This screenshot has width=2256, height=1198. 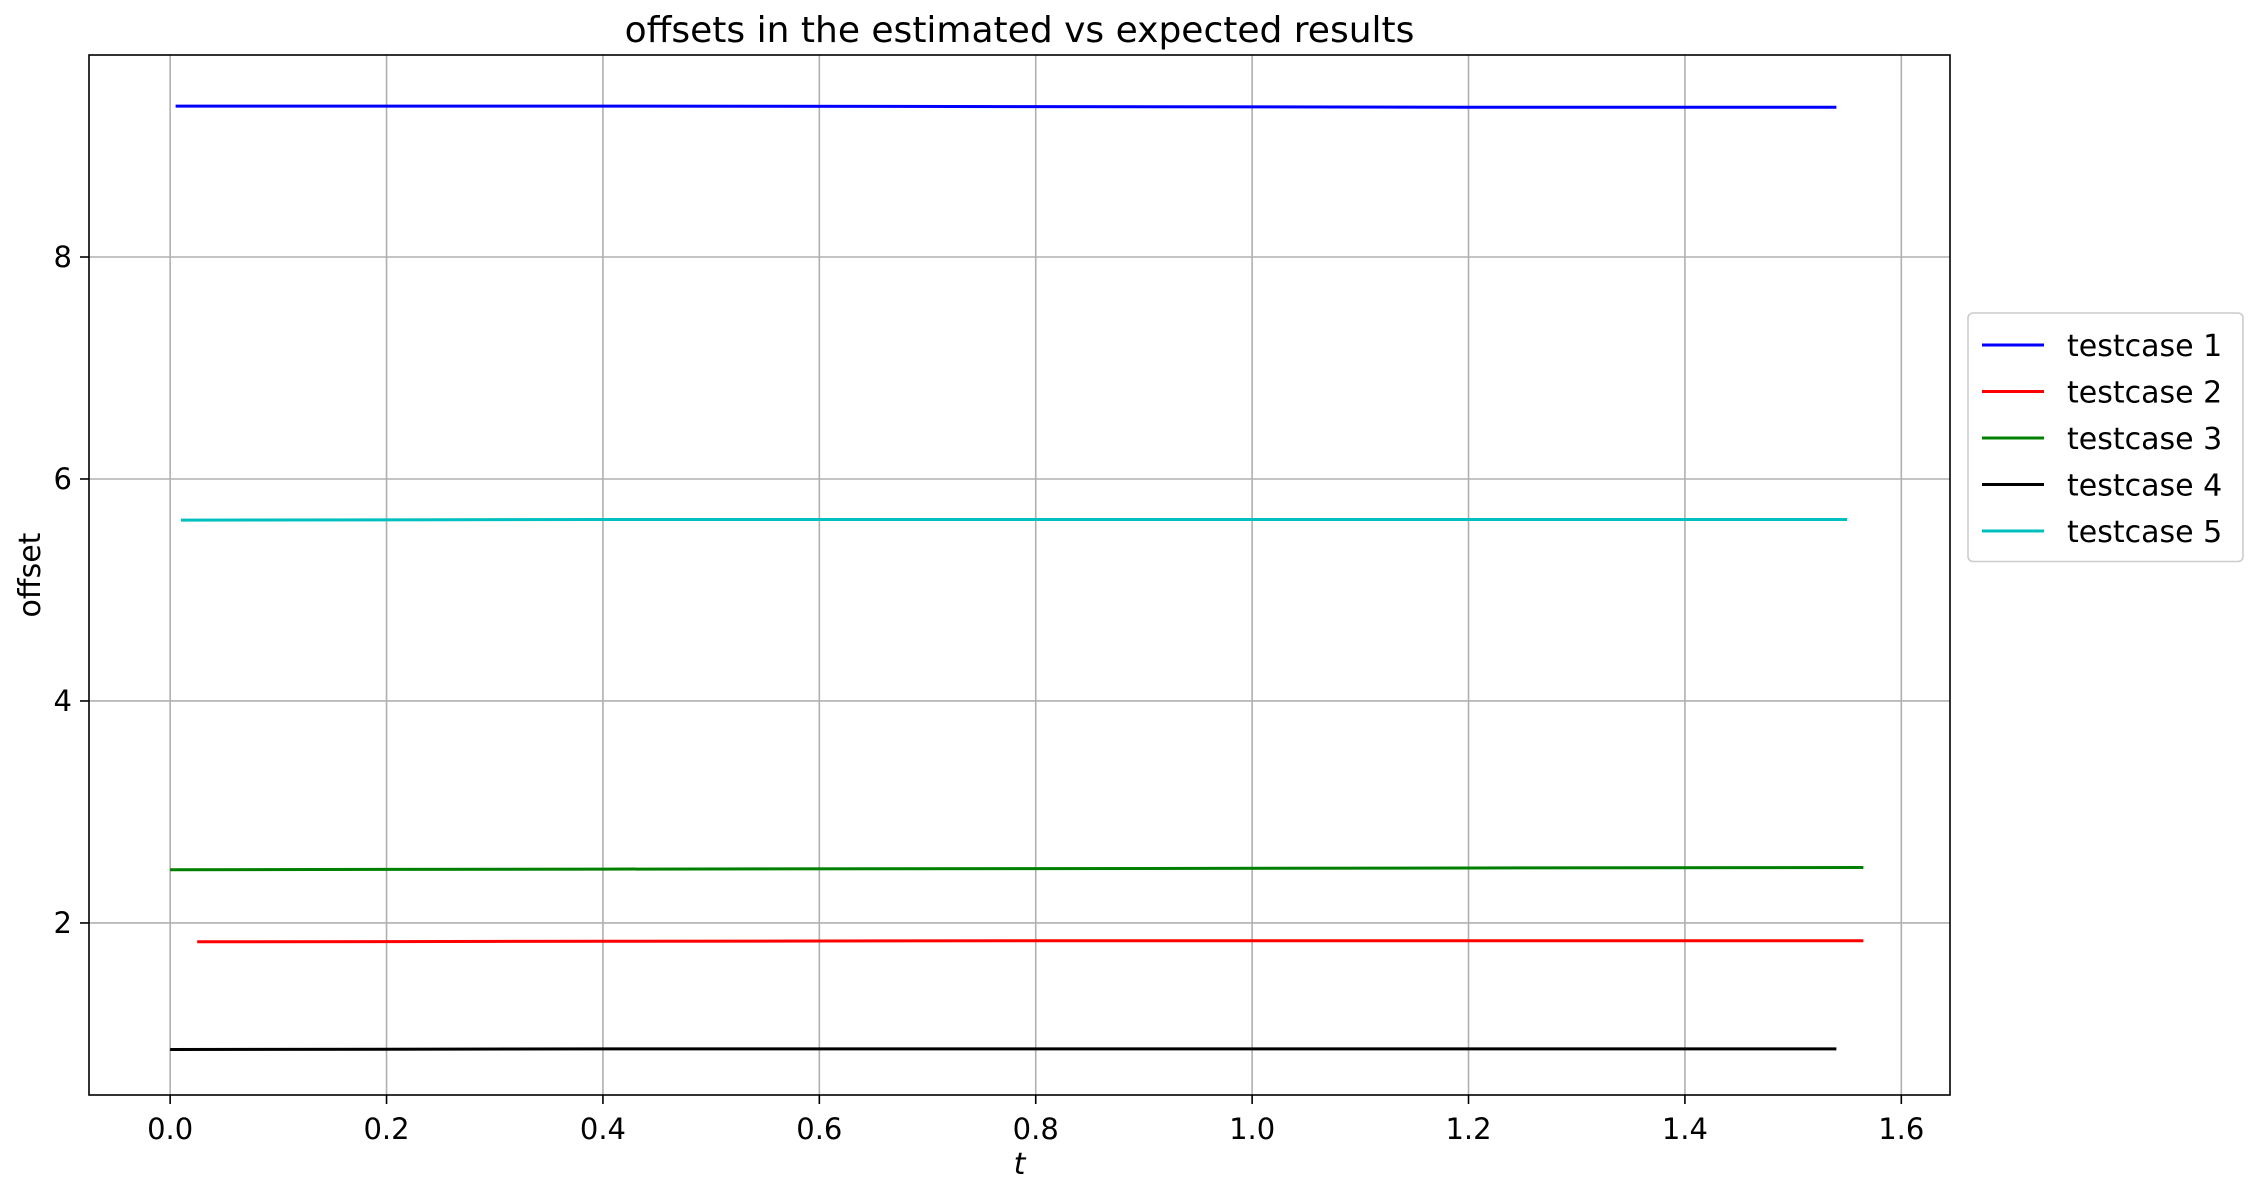 I want to click on legend-label: testcase 5, so click(x=2144, y=532).